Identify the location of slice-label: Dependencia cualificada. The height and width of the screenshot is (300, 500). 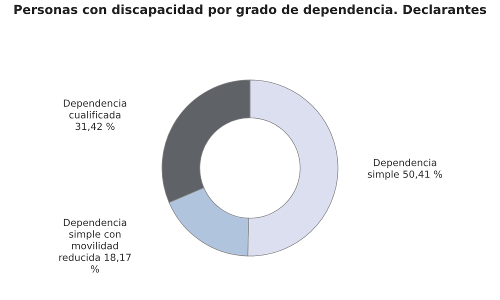
(95, 108).